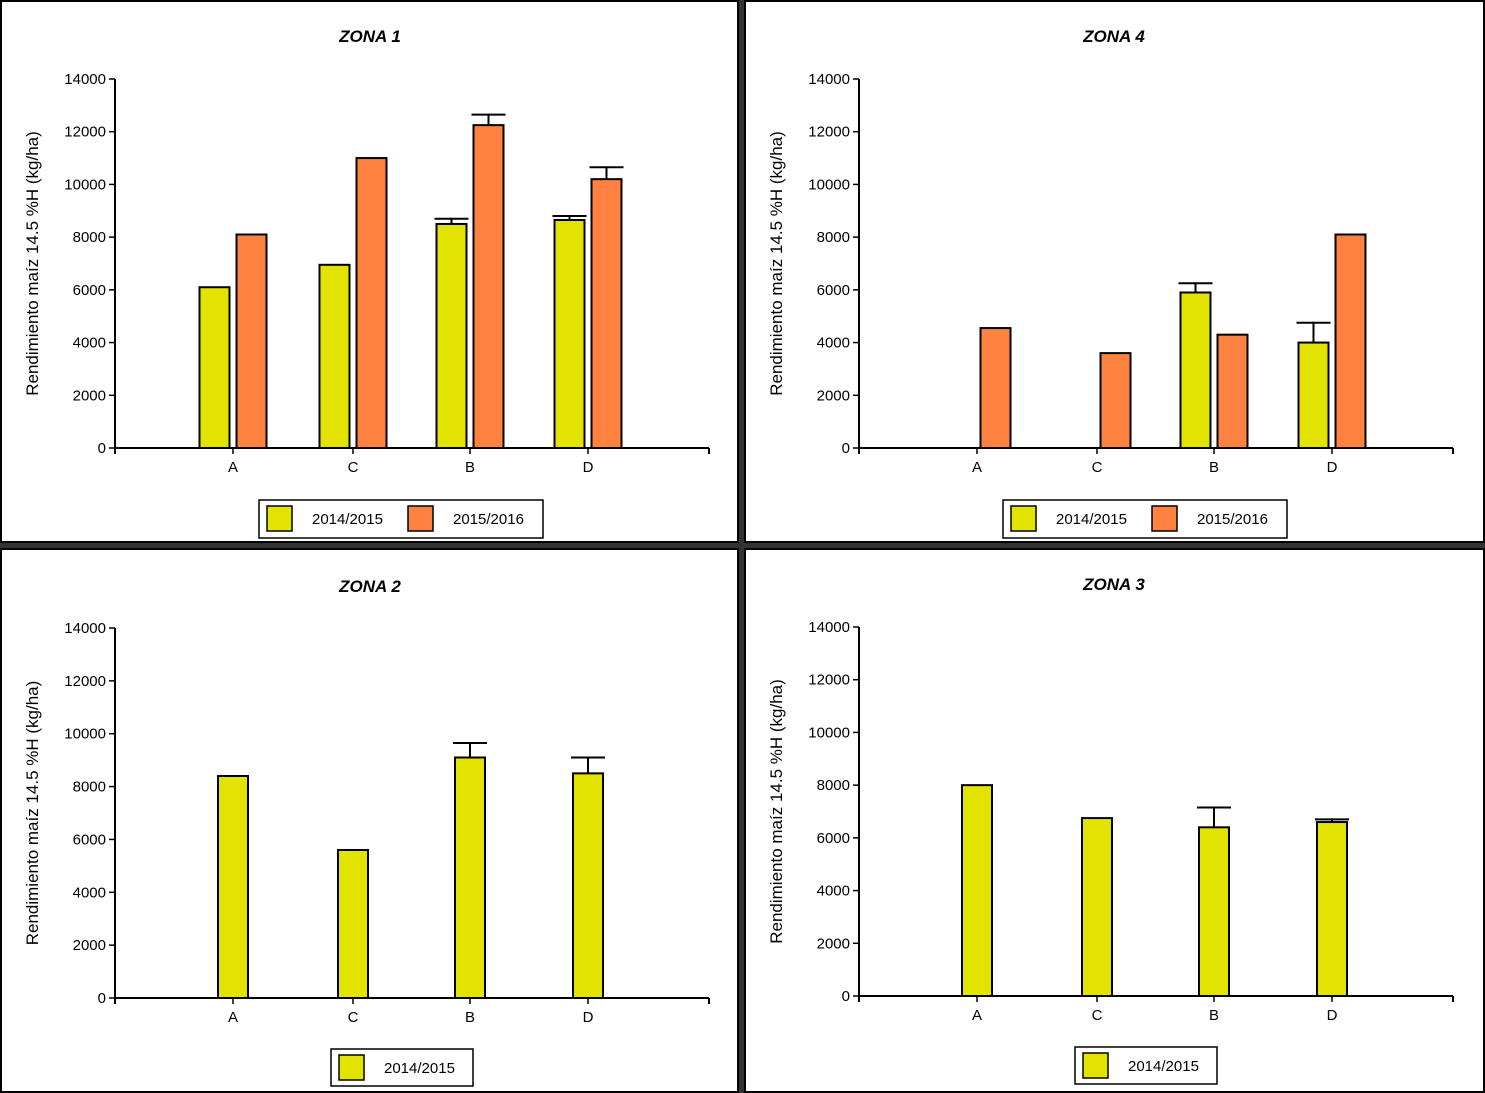 The width and height of the screenshot is (1485, 1093). I want to click on bar-2015-2016-C, so click(1115, 400).